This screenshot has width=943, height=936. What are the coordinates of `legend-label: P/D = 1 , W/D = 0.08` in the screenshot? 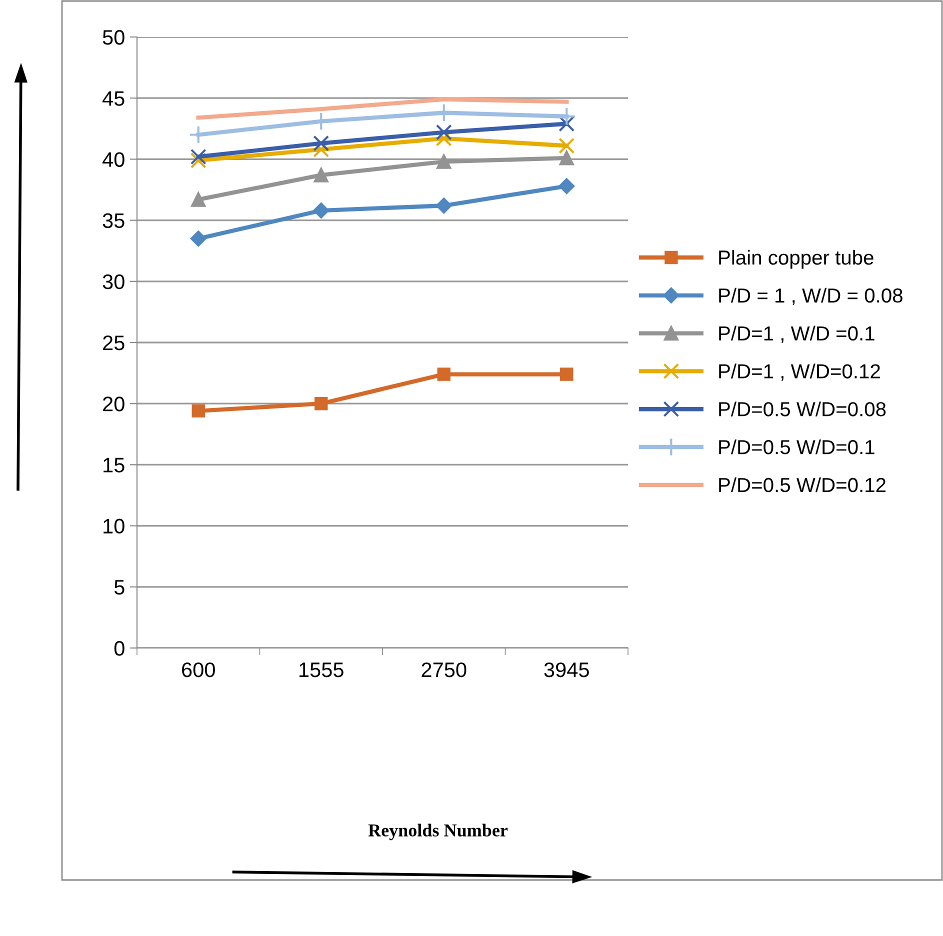 It's located at (810, 297).